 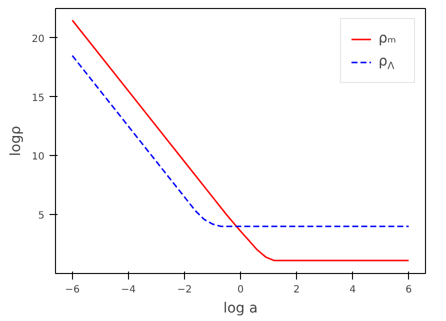 I want to click on y-tick-label: 15, so click(x=38, y=98).